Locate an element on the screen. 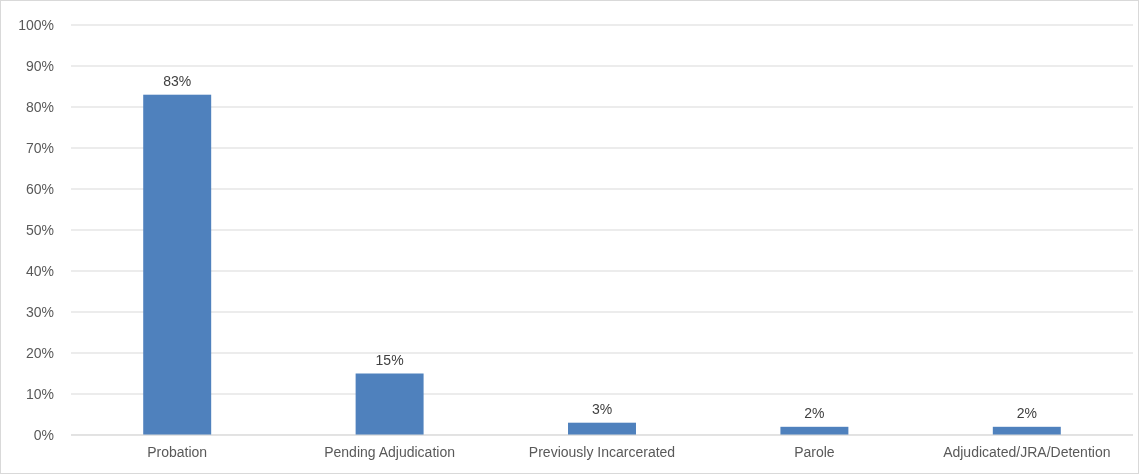  data-label: 15% is located at coordinates (389, 359).